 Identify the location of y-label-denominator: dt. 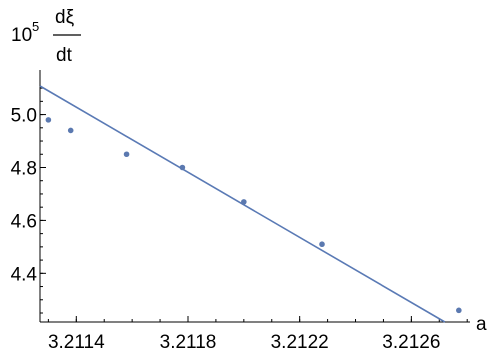
(64, 55).